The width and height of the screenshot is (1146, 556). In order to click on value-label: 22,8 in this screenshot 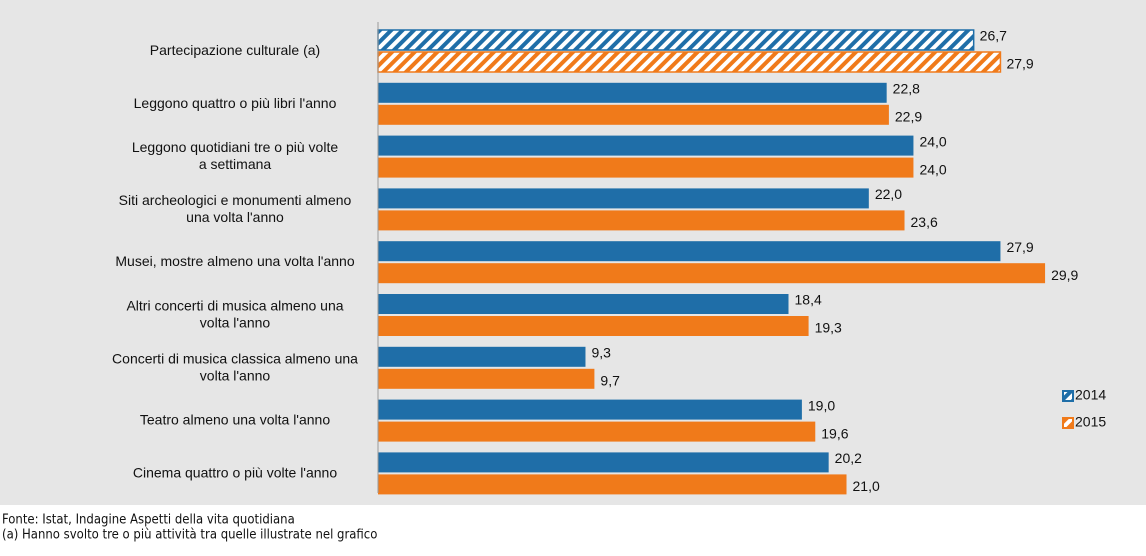, I will do `click(906, 89)`.